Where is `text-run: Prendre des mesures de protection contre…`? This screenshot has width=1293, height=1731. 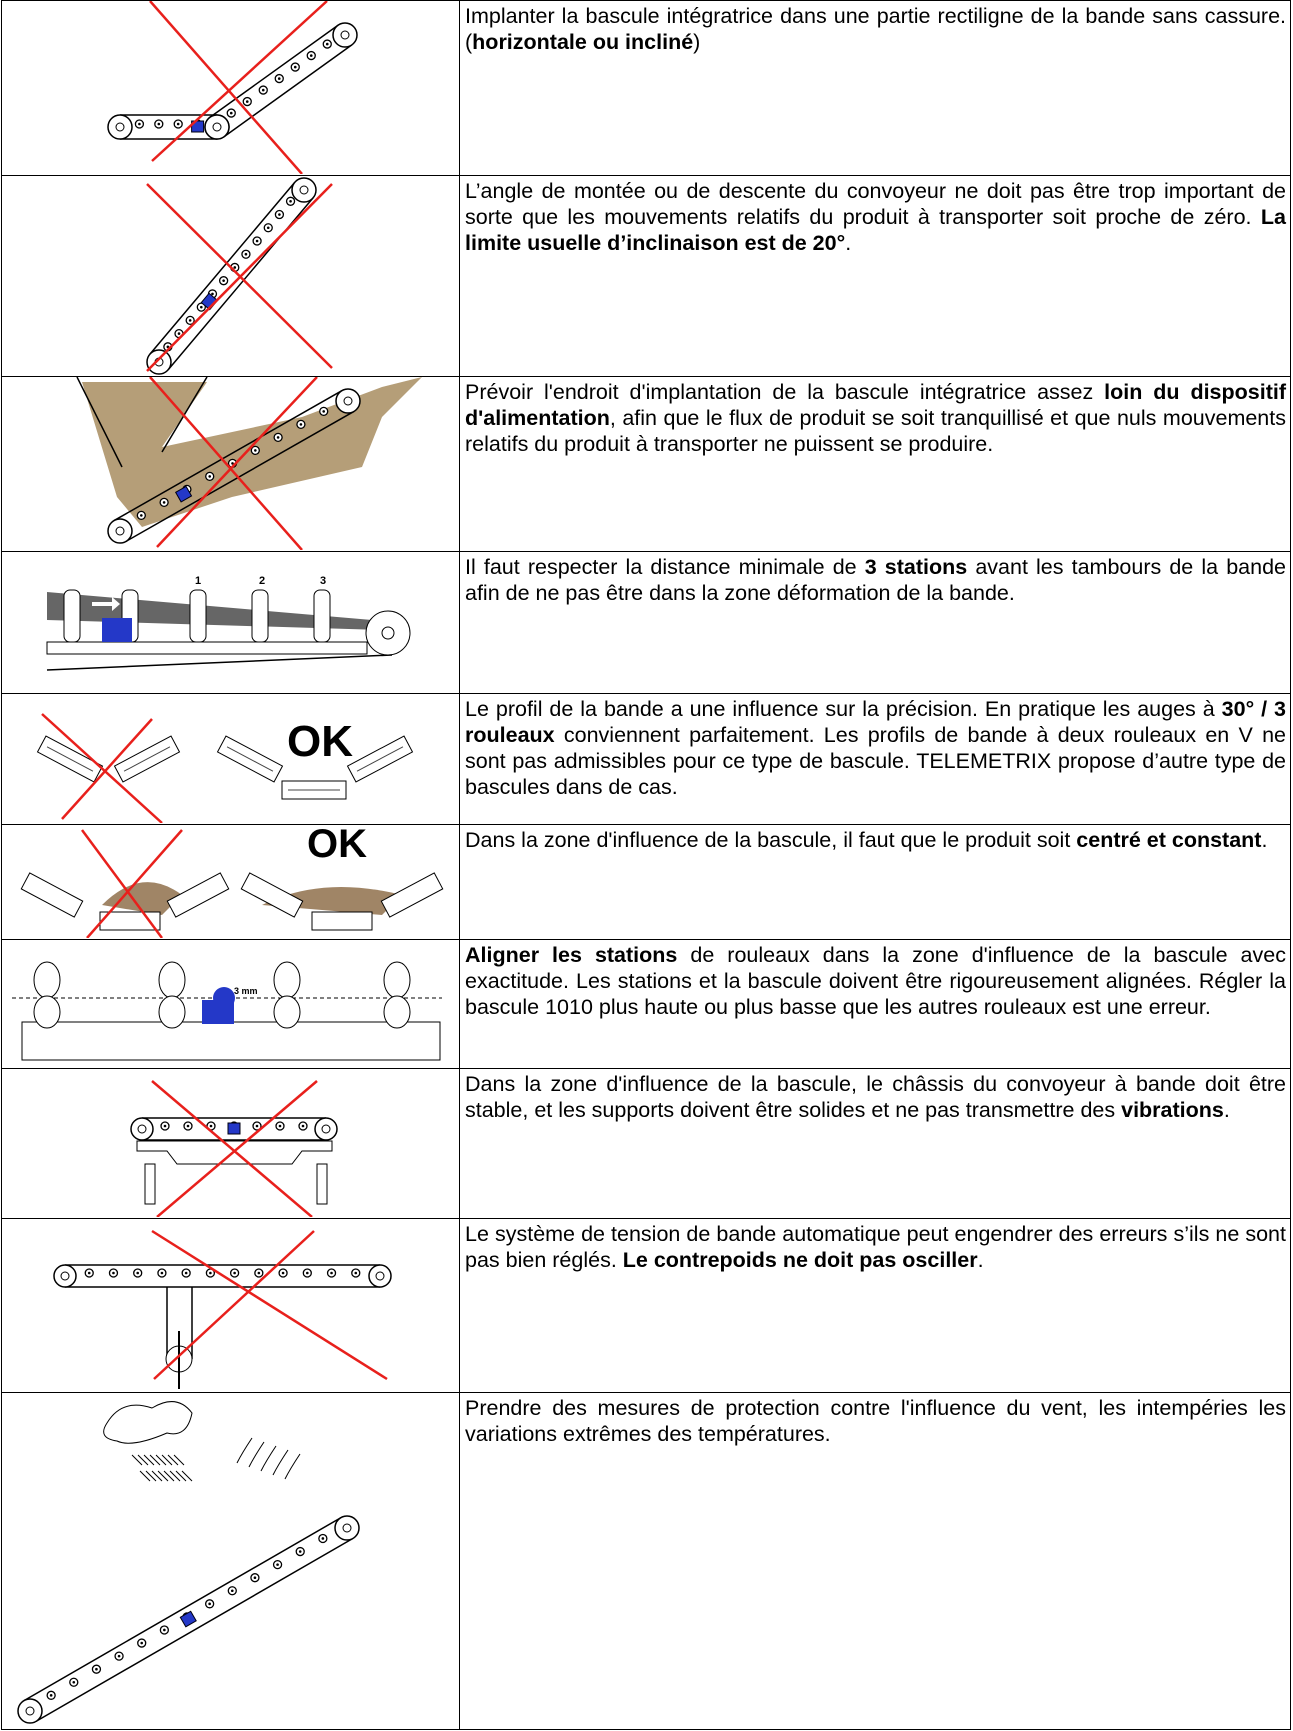 text-run: Prendre des mesures de protection contre… is located at coordinates (875, 1421).